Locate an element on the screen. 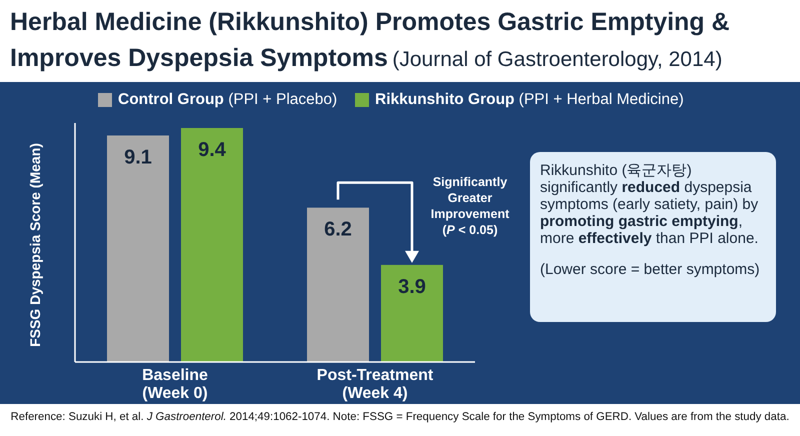 The height and width of the screenshot is (436, 800). card: Rikkunshito (육군자탕) significantly reduced dyspepsia symptoms (early satiety, pain) by promoting gastric emptying, more effectively than PPI alone. (Lower score = better symptoms) is located at coordinates (653, 237).